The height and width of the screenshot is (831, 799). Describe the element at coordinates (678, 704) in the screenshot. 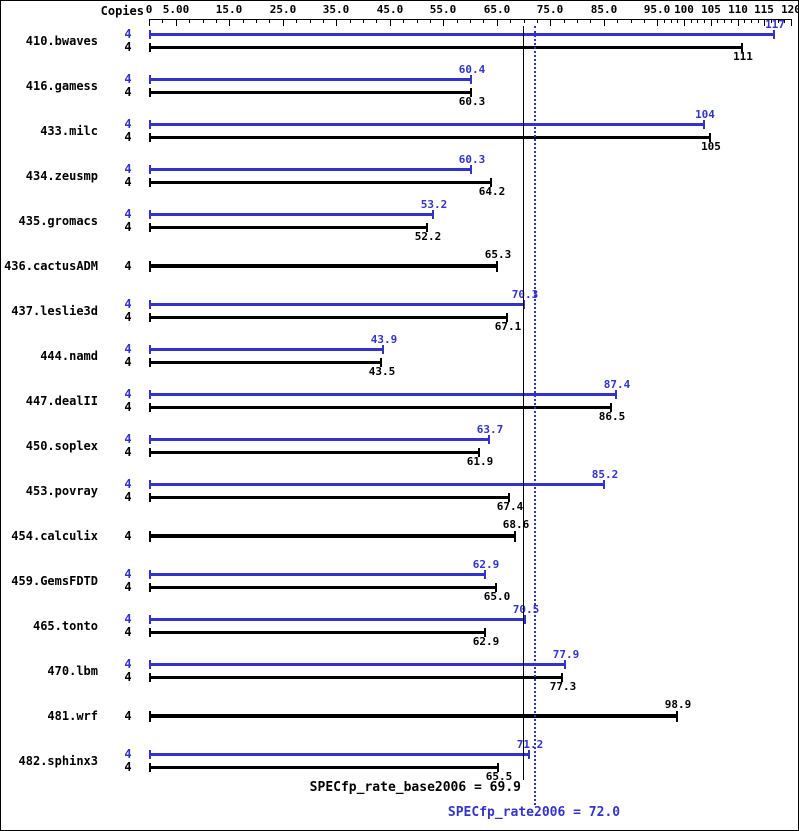

I see `base-value-label: 98.9` at that location.